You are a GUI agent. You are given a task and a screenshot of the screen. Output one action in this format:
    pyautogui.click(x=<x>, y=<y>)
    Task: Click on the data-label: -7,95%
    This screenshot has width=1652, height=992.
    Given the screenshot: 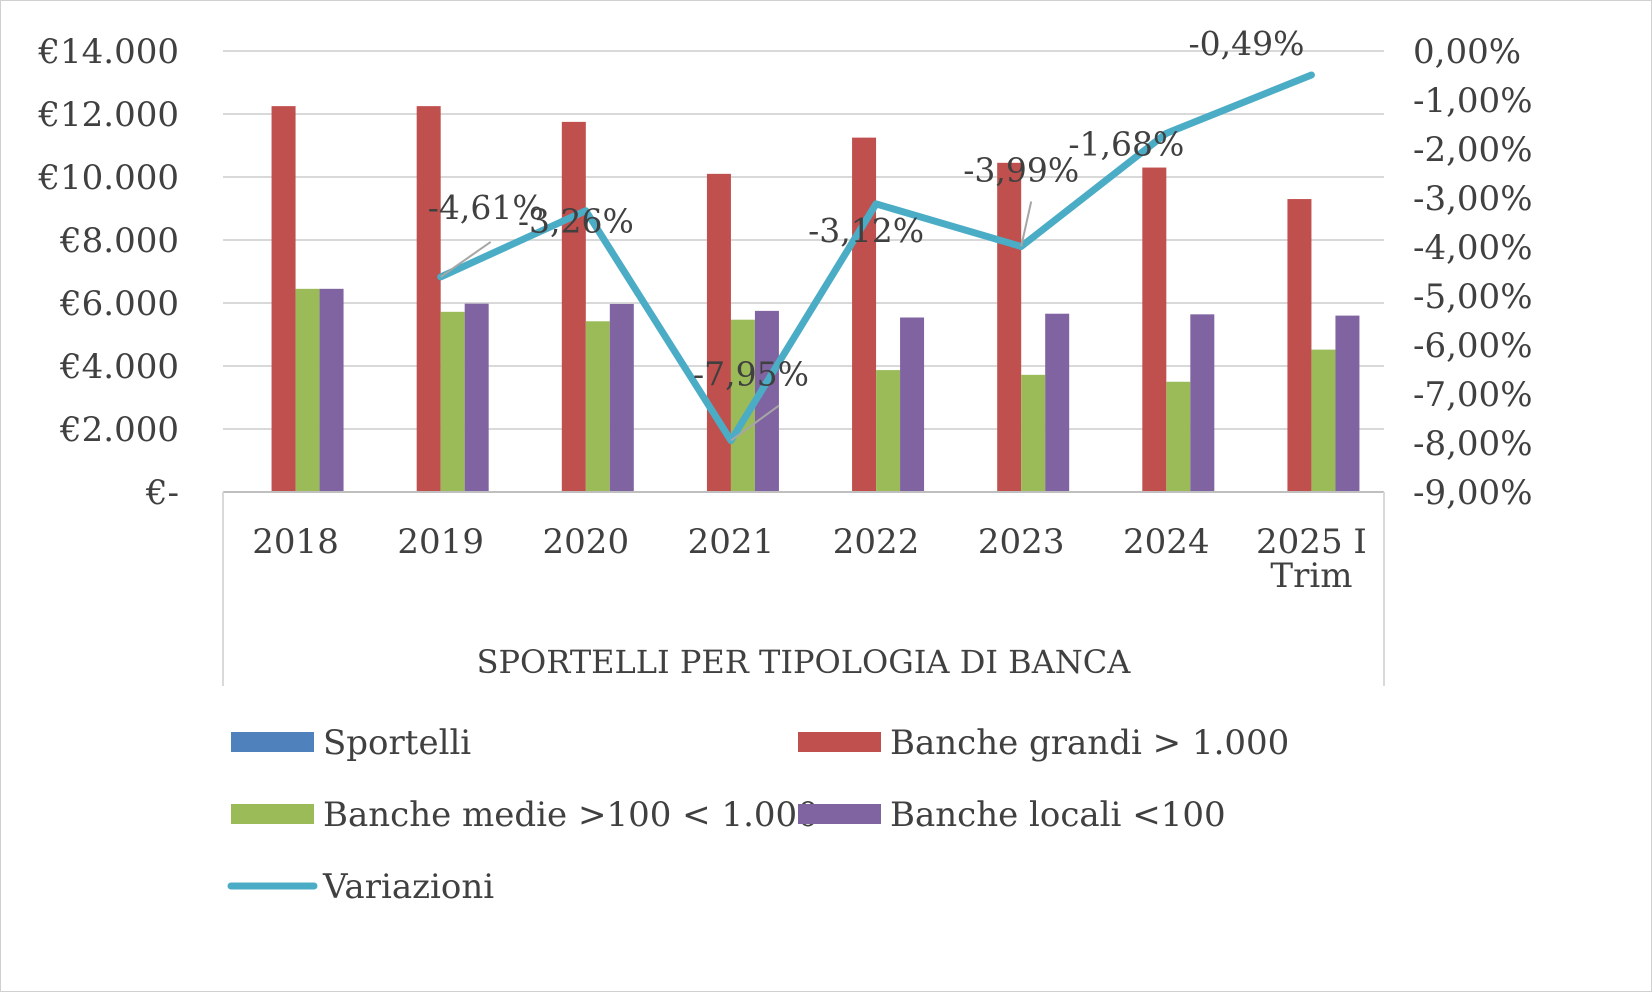 What is the action you would take?
    pyautogui.click(x=751, y=374)
    